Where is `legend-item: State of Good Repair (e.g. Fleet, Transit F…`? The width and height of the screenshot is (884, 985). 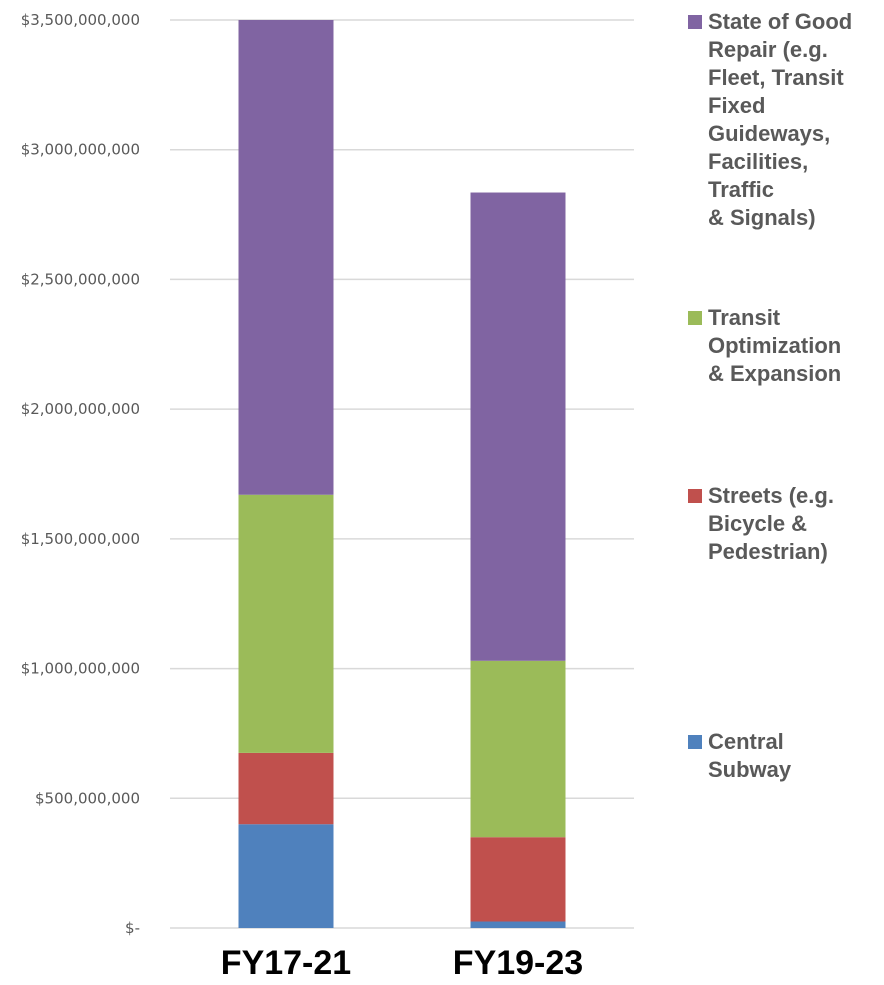 legend-item: State of Good Repair (e.g. Fleet, Transit F… is located at coordinates (786, 120).